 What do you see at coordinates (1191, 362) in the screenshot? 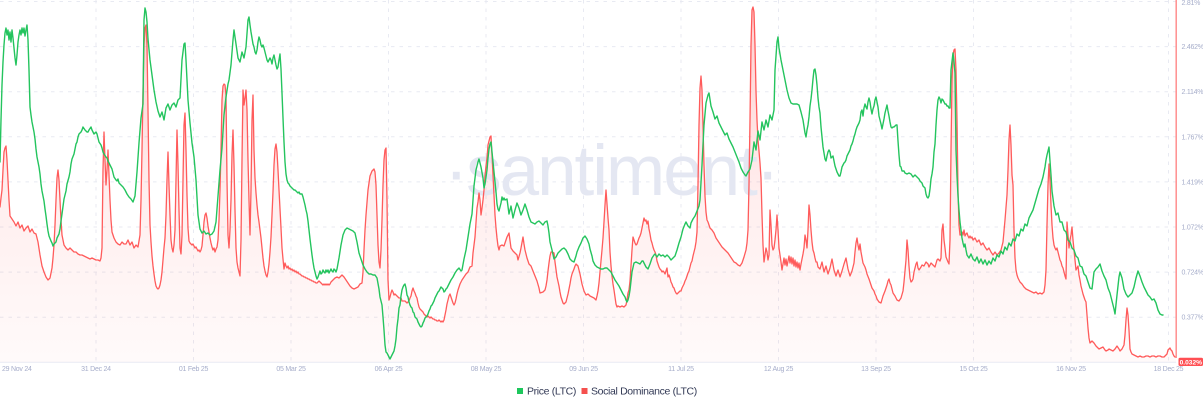
I see `svg-text: 0.032%` at bounding box center [1191, 362].